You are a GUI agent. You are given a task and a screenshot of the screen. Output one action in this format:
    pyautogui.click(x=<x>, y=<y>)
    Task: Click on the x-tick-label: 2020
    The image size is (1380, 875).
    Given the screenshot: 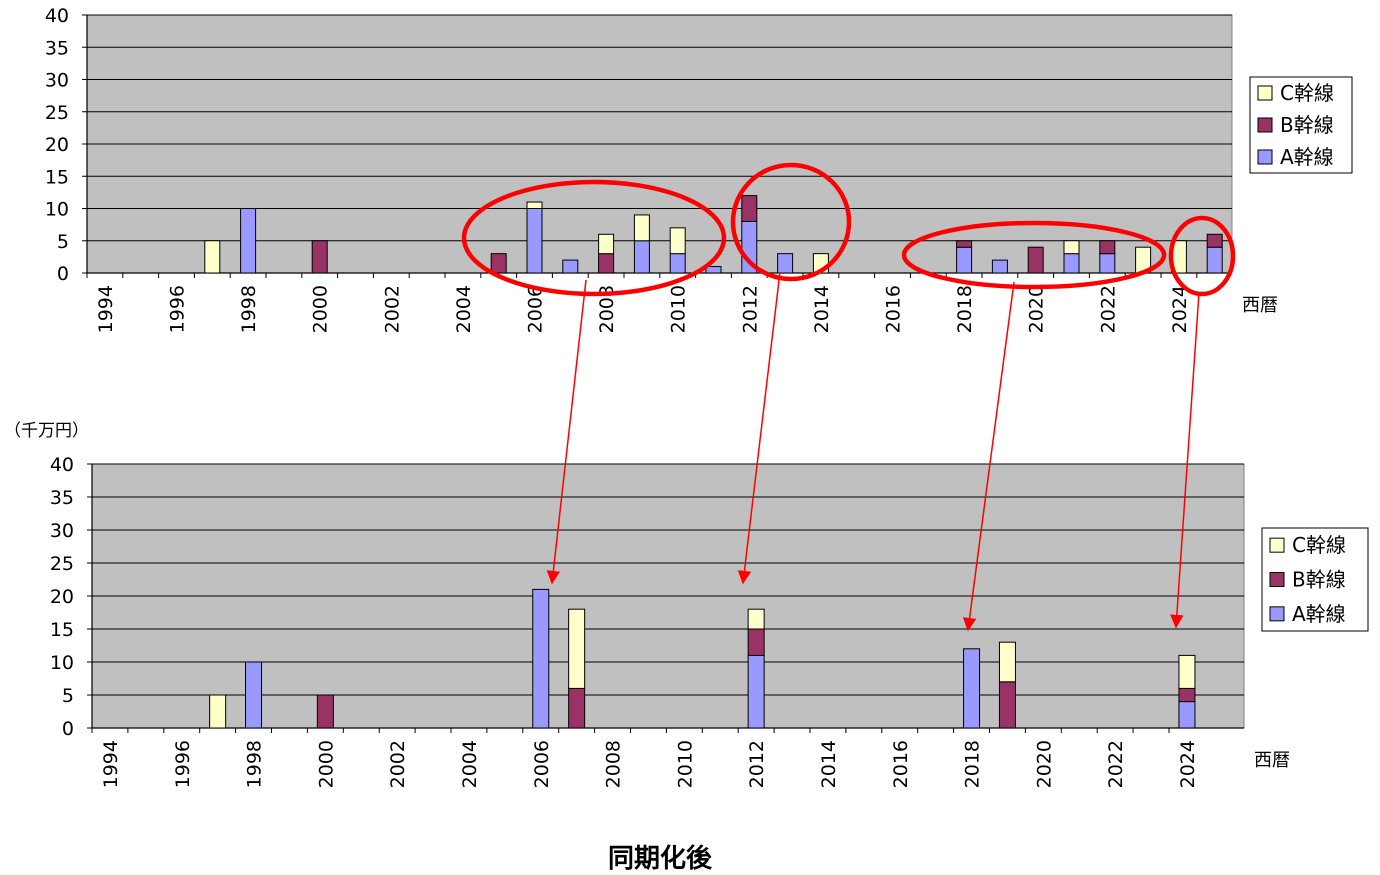 What is the action you would take?
    pyautogui.click(x=1044, y=764)
    